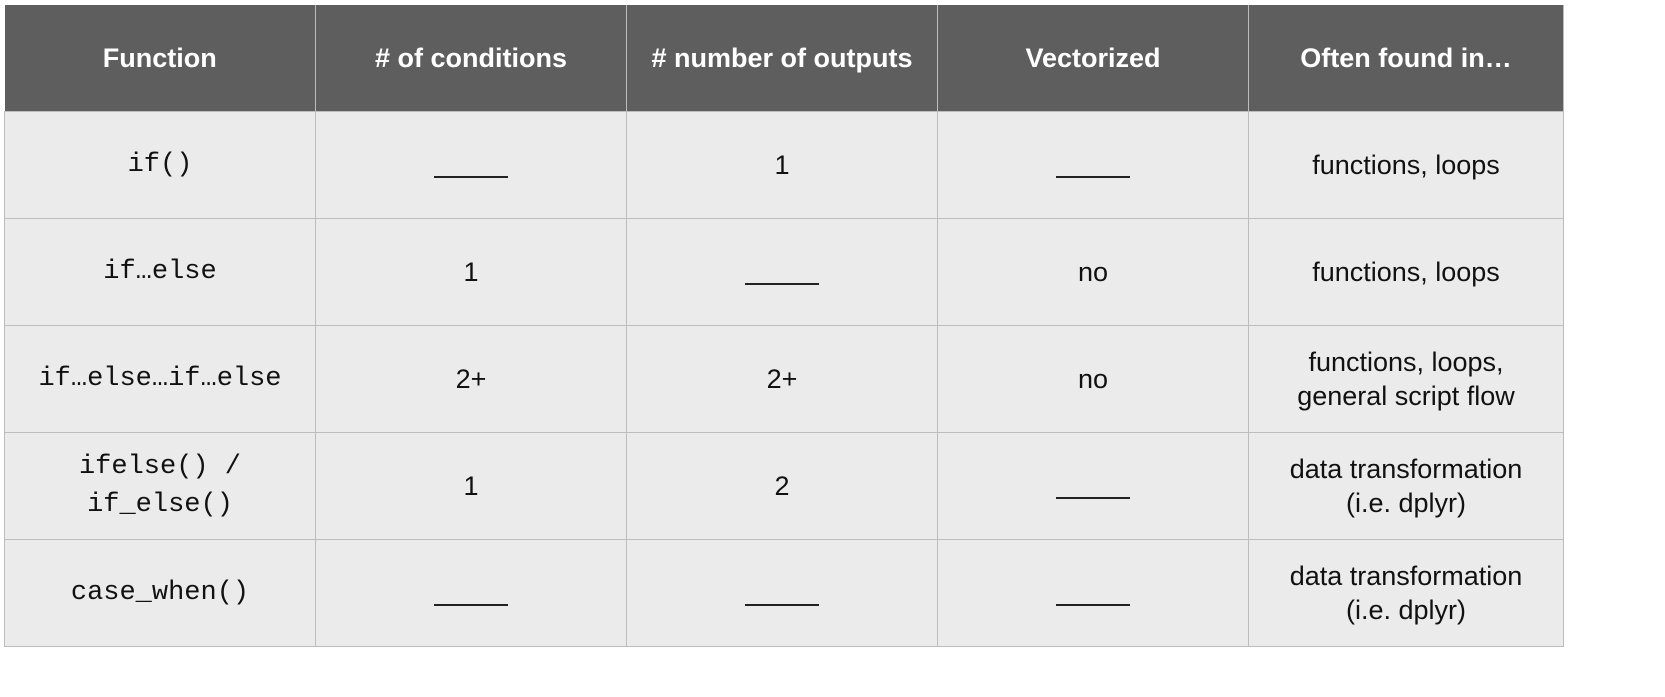 This screenshot has height=697, width=1665. I want to click on table-row: if…else 1 no functions, loops, so click(784, 272).